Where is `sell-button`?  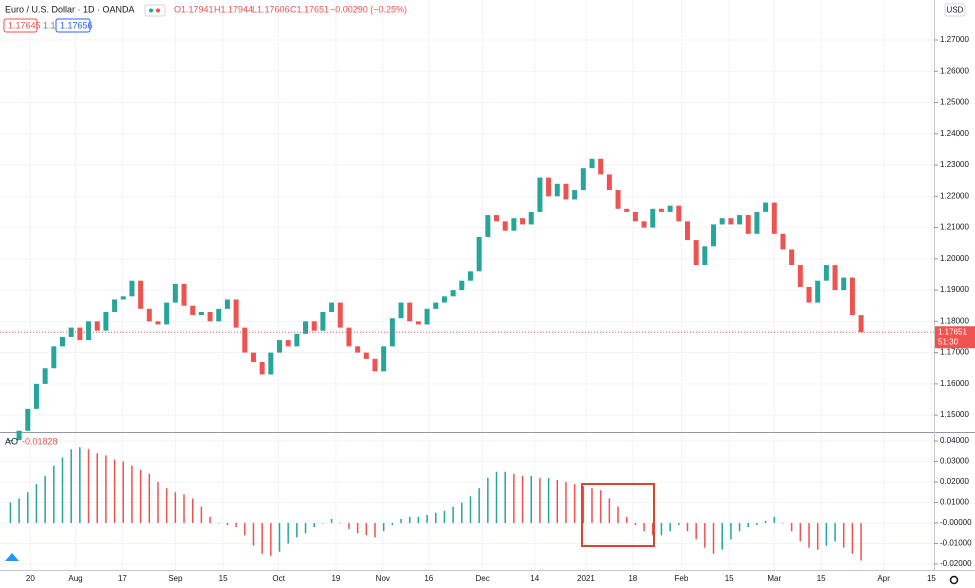 sell-button is located at coordinates (20, 25).